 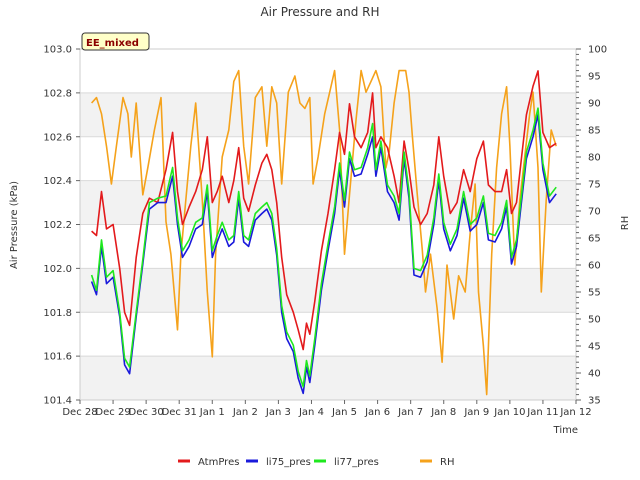 What do you see at coordinates (447, 462) in the screenshot?
I see `legend-label-rh: RH` at bounding box center [447, 462].